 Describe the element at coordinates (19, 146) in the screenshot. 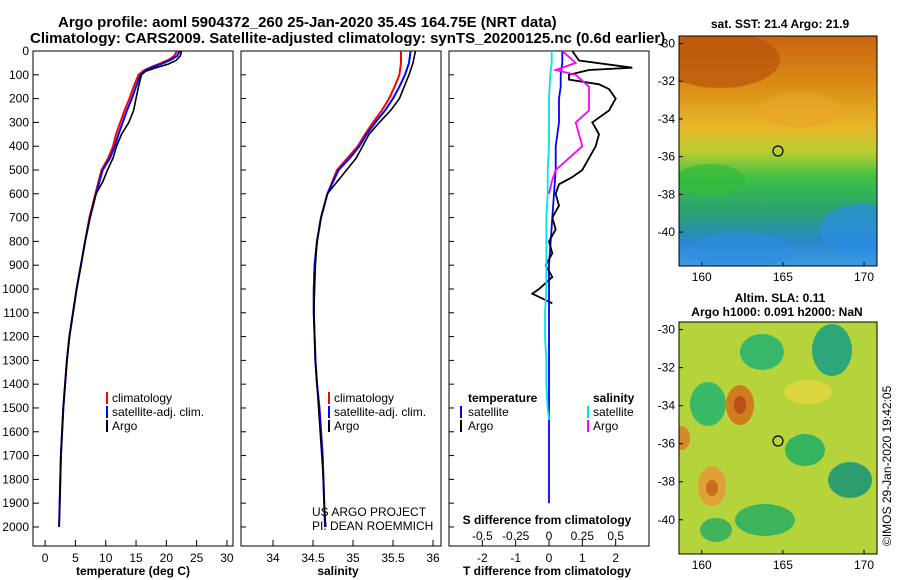

I see `y-tick-label: 400` at that location.